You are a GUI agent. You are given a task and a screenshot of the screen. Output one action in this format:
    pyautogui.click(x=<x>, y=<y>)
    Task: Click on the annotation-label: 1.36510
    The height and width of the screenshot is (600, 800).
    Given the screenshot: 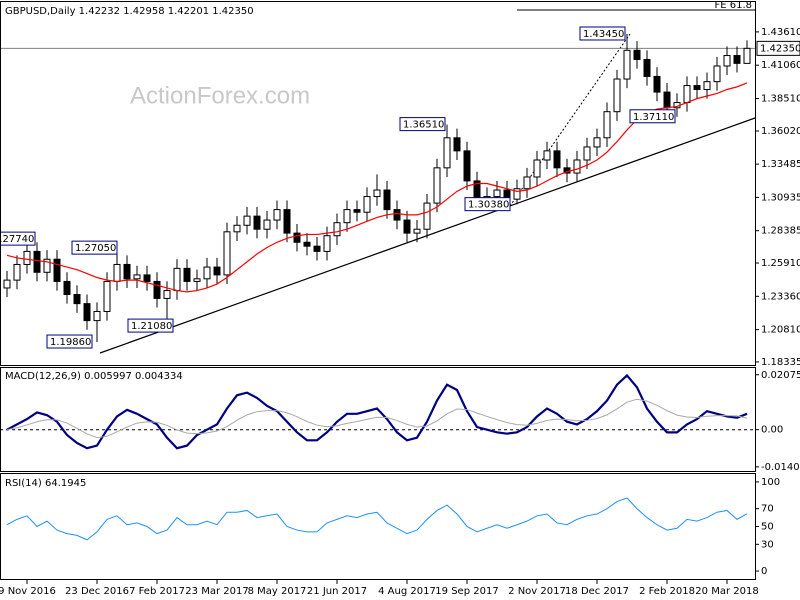 What is the action you would take?
    pyautogui.click(x=423, y=125)
    